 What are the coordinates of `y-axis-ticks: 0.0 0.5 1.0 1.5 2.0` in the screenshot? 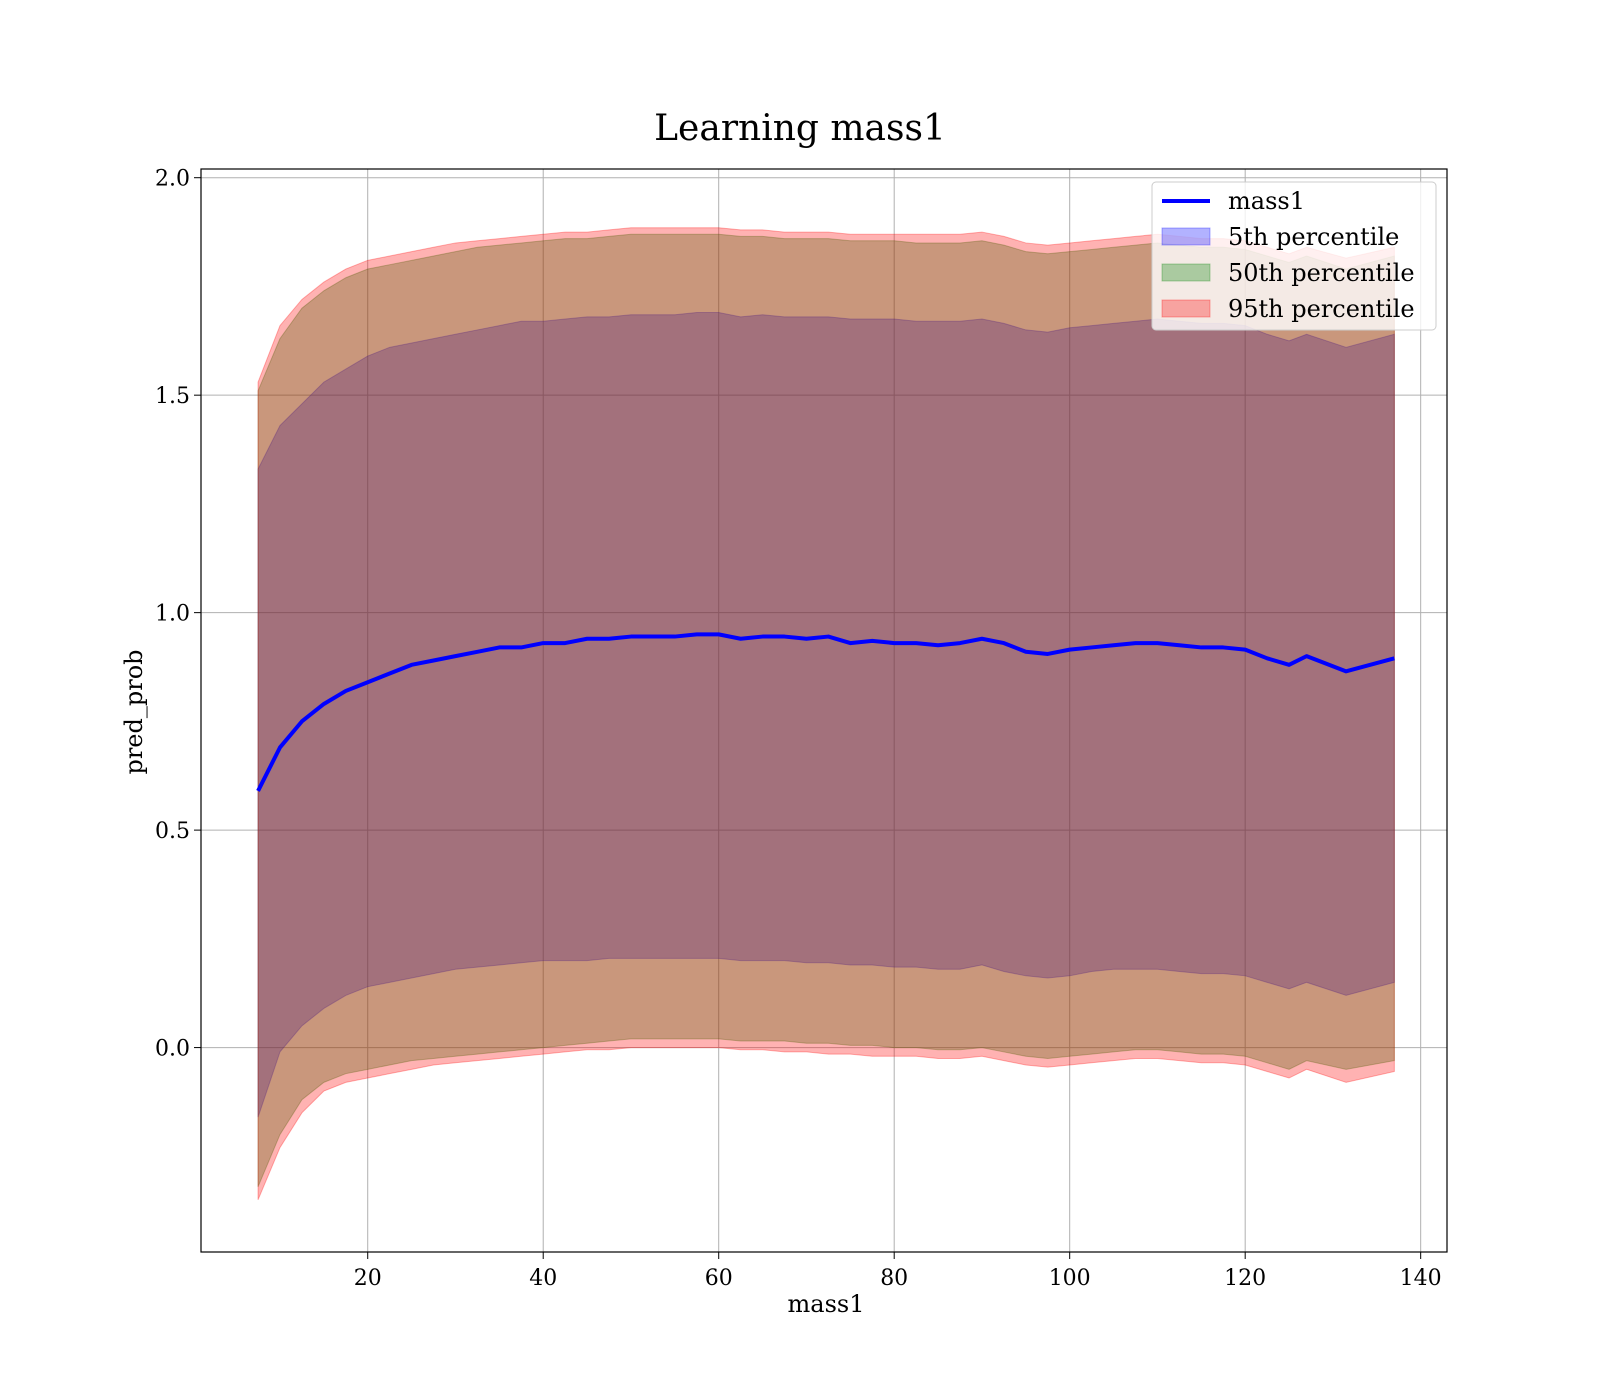 It's located at (178, 614).